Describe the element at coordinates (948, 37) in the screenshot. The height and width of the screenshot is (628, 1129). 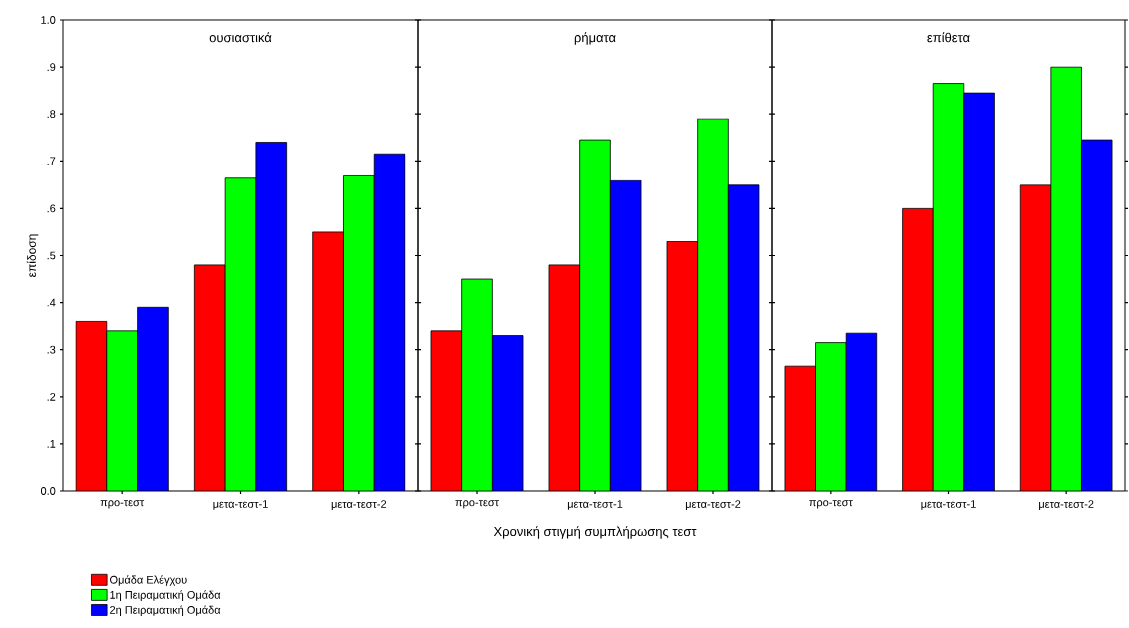
I see `text: επίθετα` at that location.